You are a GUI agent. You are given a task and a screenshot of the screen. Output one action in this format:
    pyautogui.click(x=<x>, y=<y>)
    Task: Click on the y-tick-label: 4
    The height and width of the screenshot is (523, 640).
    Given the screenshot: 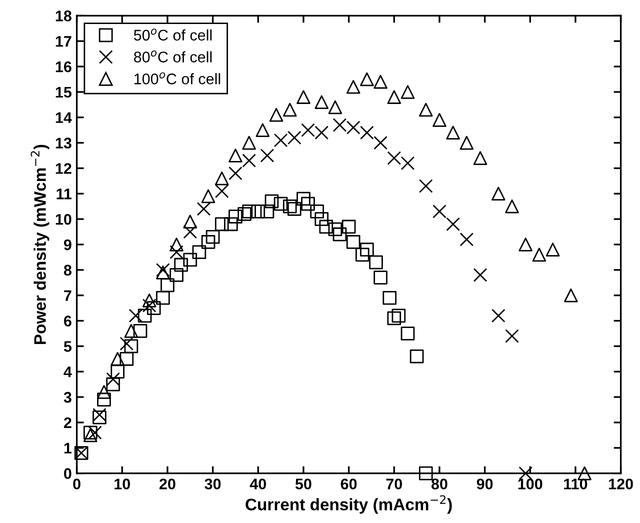 What is the action you would take?
    pyautogui.click(x=68, y=372)
    